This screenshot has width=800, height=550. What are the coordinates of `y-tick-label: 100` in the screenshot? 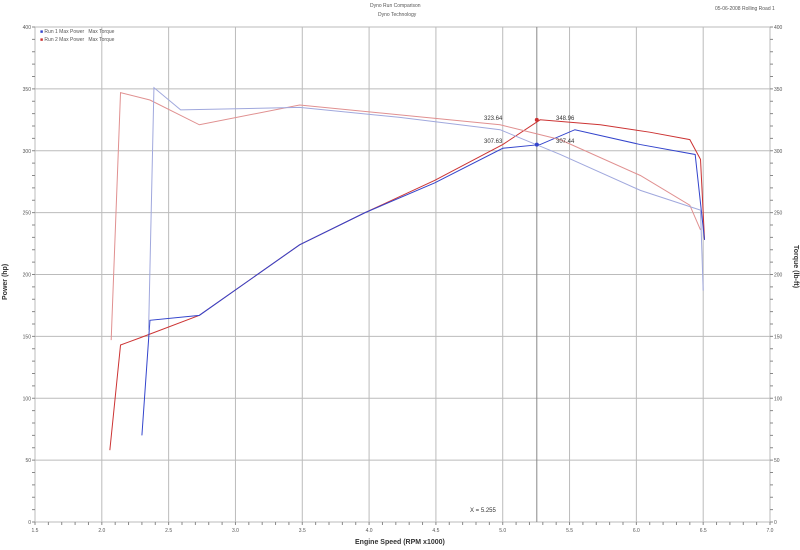 It's located at (27, 399).